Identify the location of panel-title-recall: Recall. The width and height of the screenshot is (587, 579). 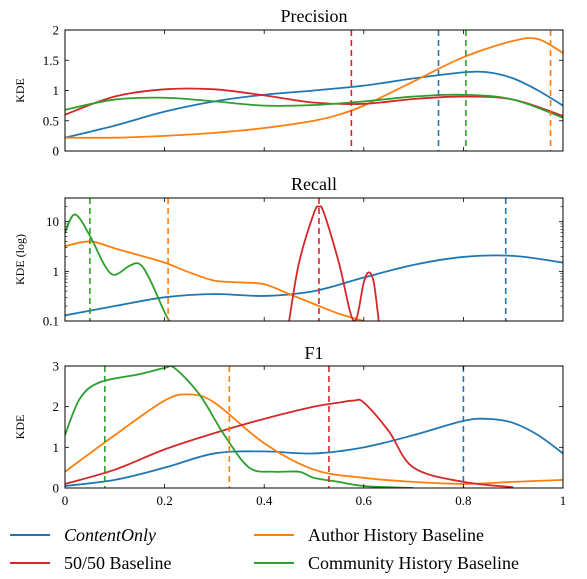
(314, 184).